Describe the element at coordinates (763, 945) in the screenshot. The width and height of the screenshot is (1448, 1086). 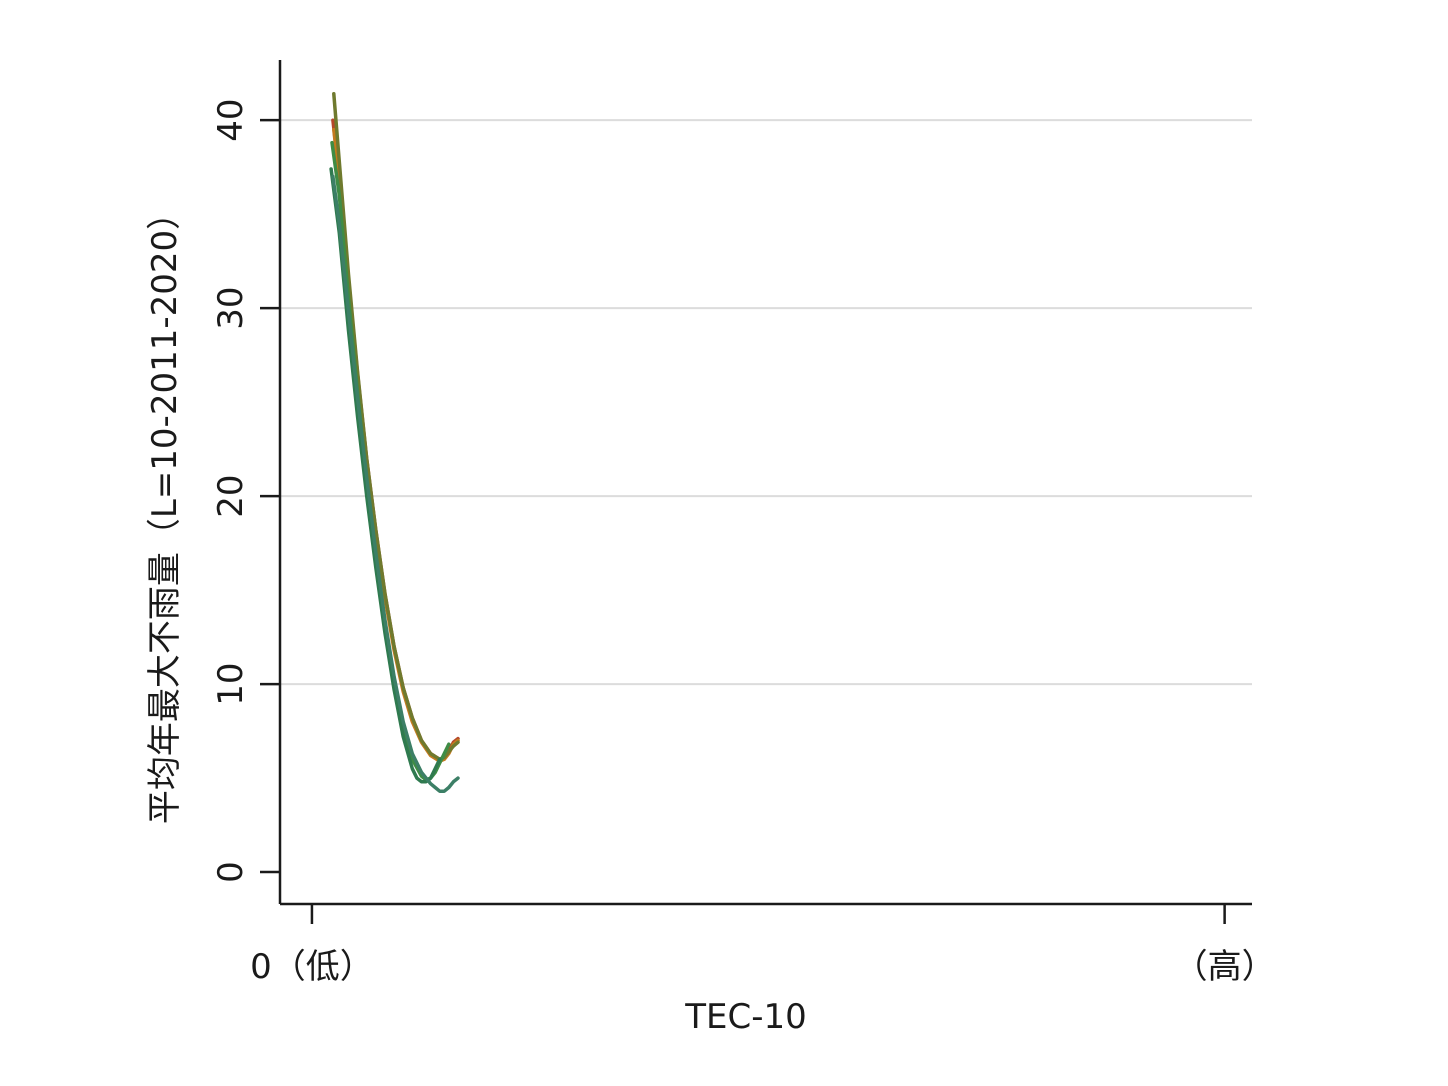
I see `x-ticks: 0（低） （高）` at that location.